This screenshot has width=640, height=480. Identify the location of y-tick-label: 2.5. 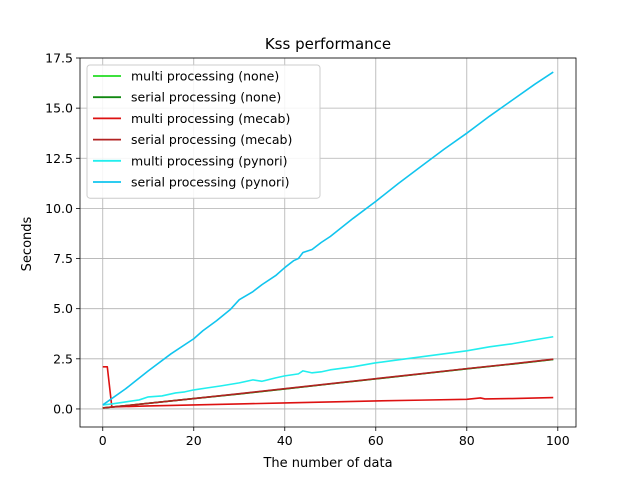
(63, 358).